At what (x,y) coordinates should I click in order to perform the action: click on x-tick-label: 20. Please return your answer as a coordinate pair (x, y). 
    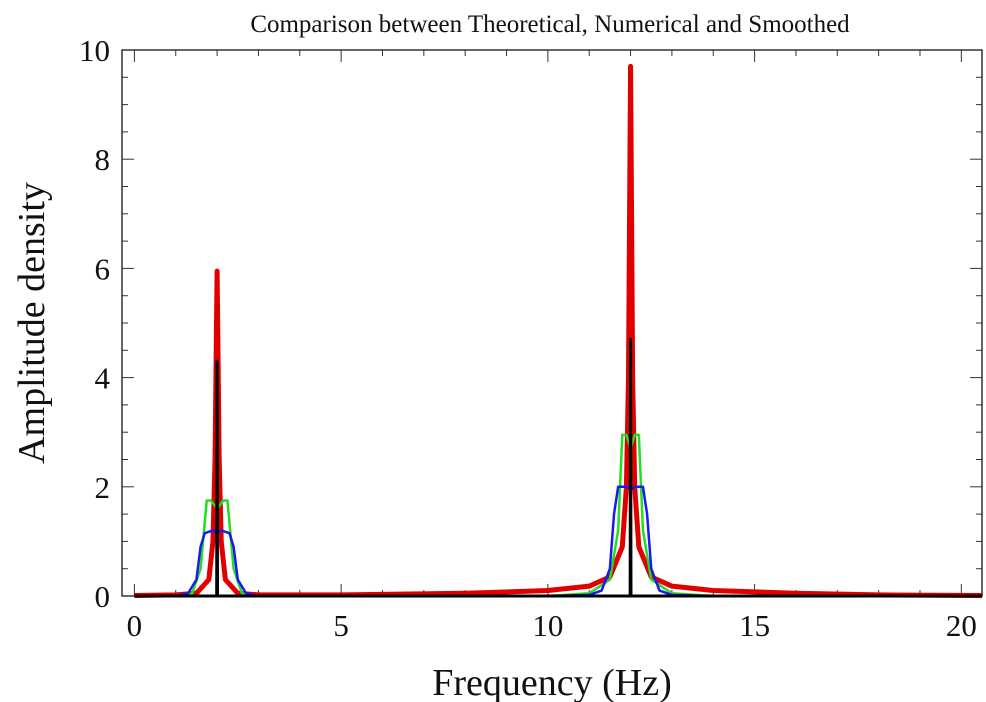
    Looking at the image, I should click on (961, 625).